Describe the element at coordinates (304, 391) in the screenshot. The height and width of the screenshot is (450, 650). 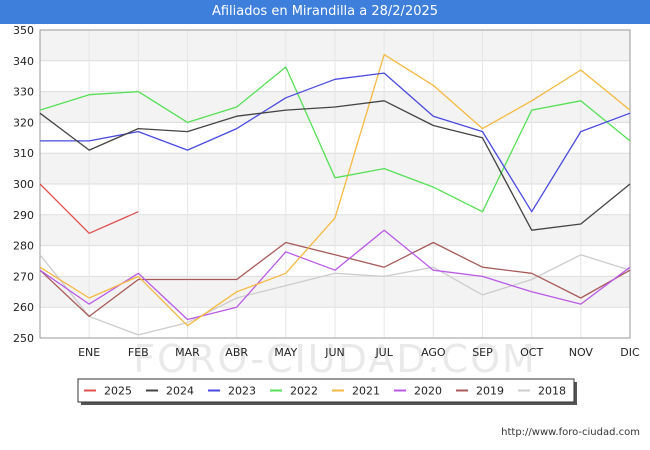
I see `legend-label-2022: 2022` at that location.